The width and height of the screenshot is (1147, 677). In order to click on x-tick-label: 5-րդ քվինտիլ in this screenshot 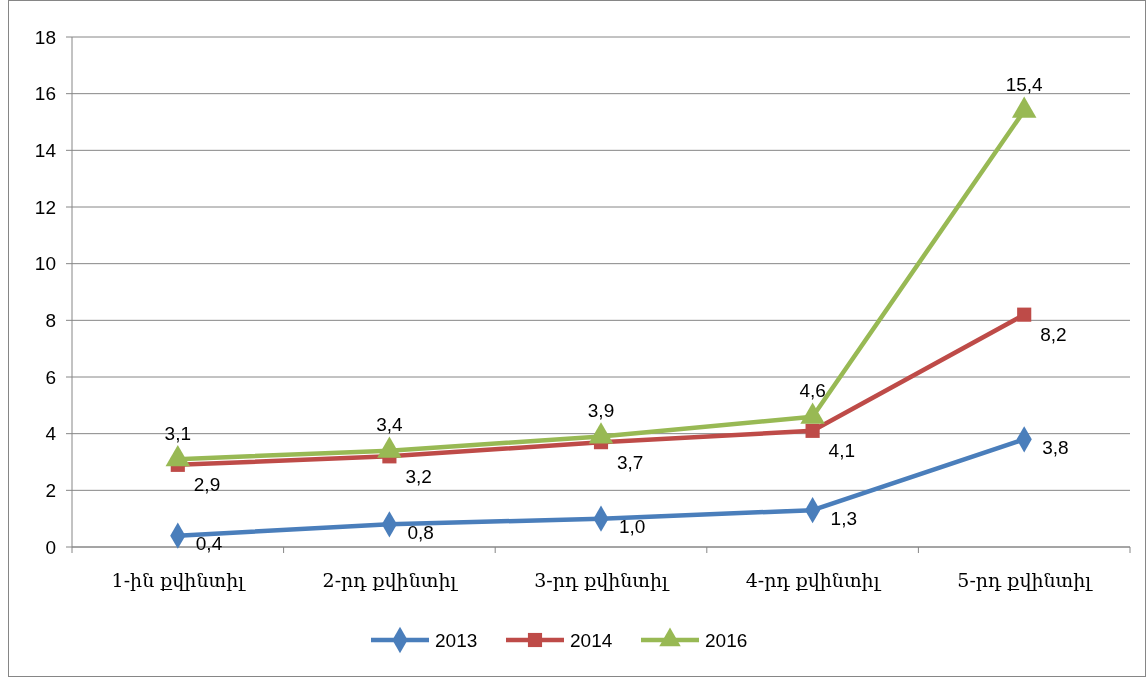, I will do `click(1025, 580)`.